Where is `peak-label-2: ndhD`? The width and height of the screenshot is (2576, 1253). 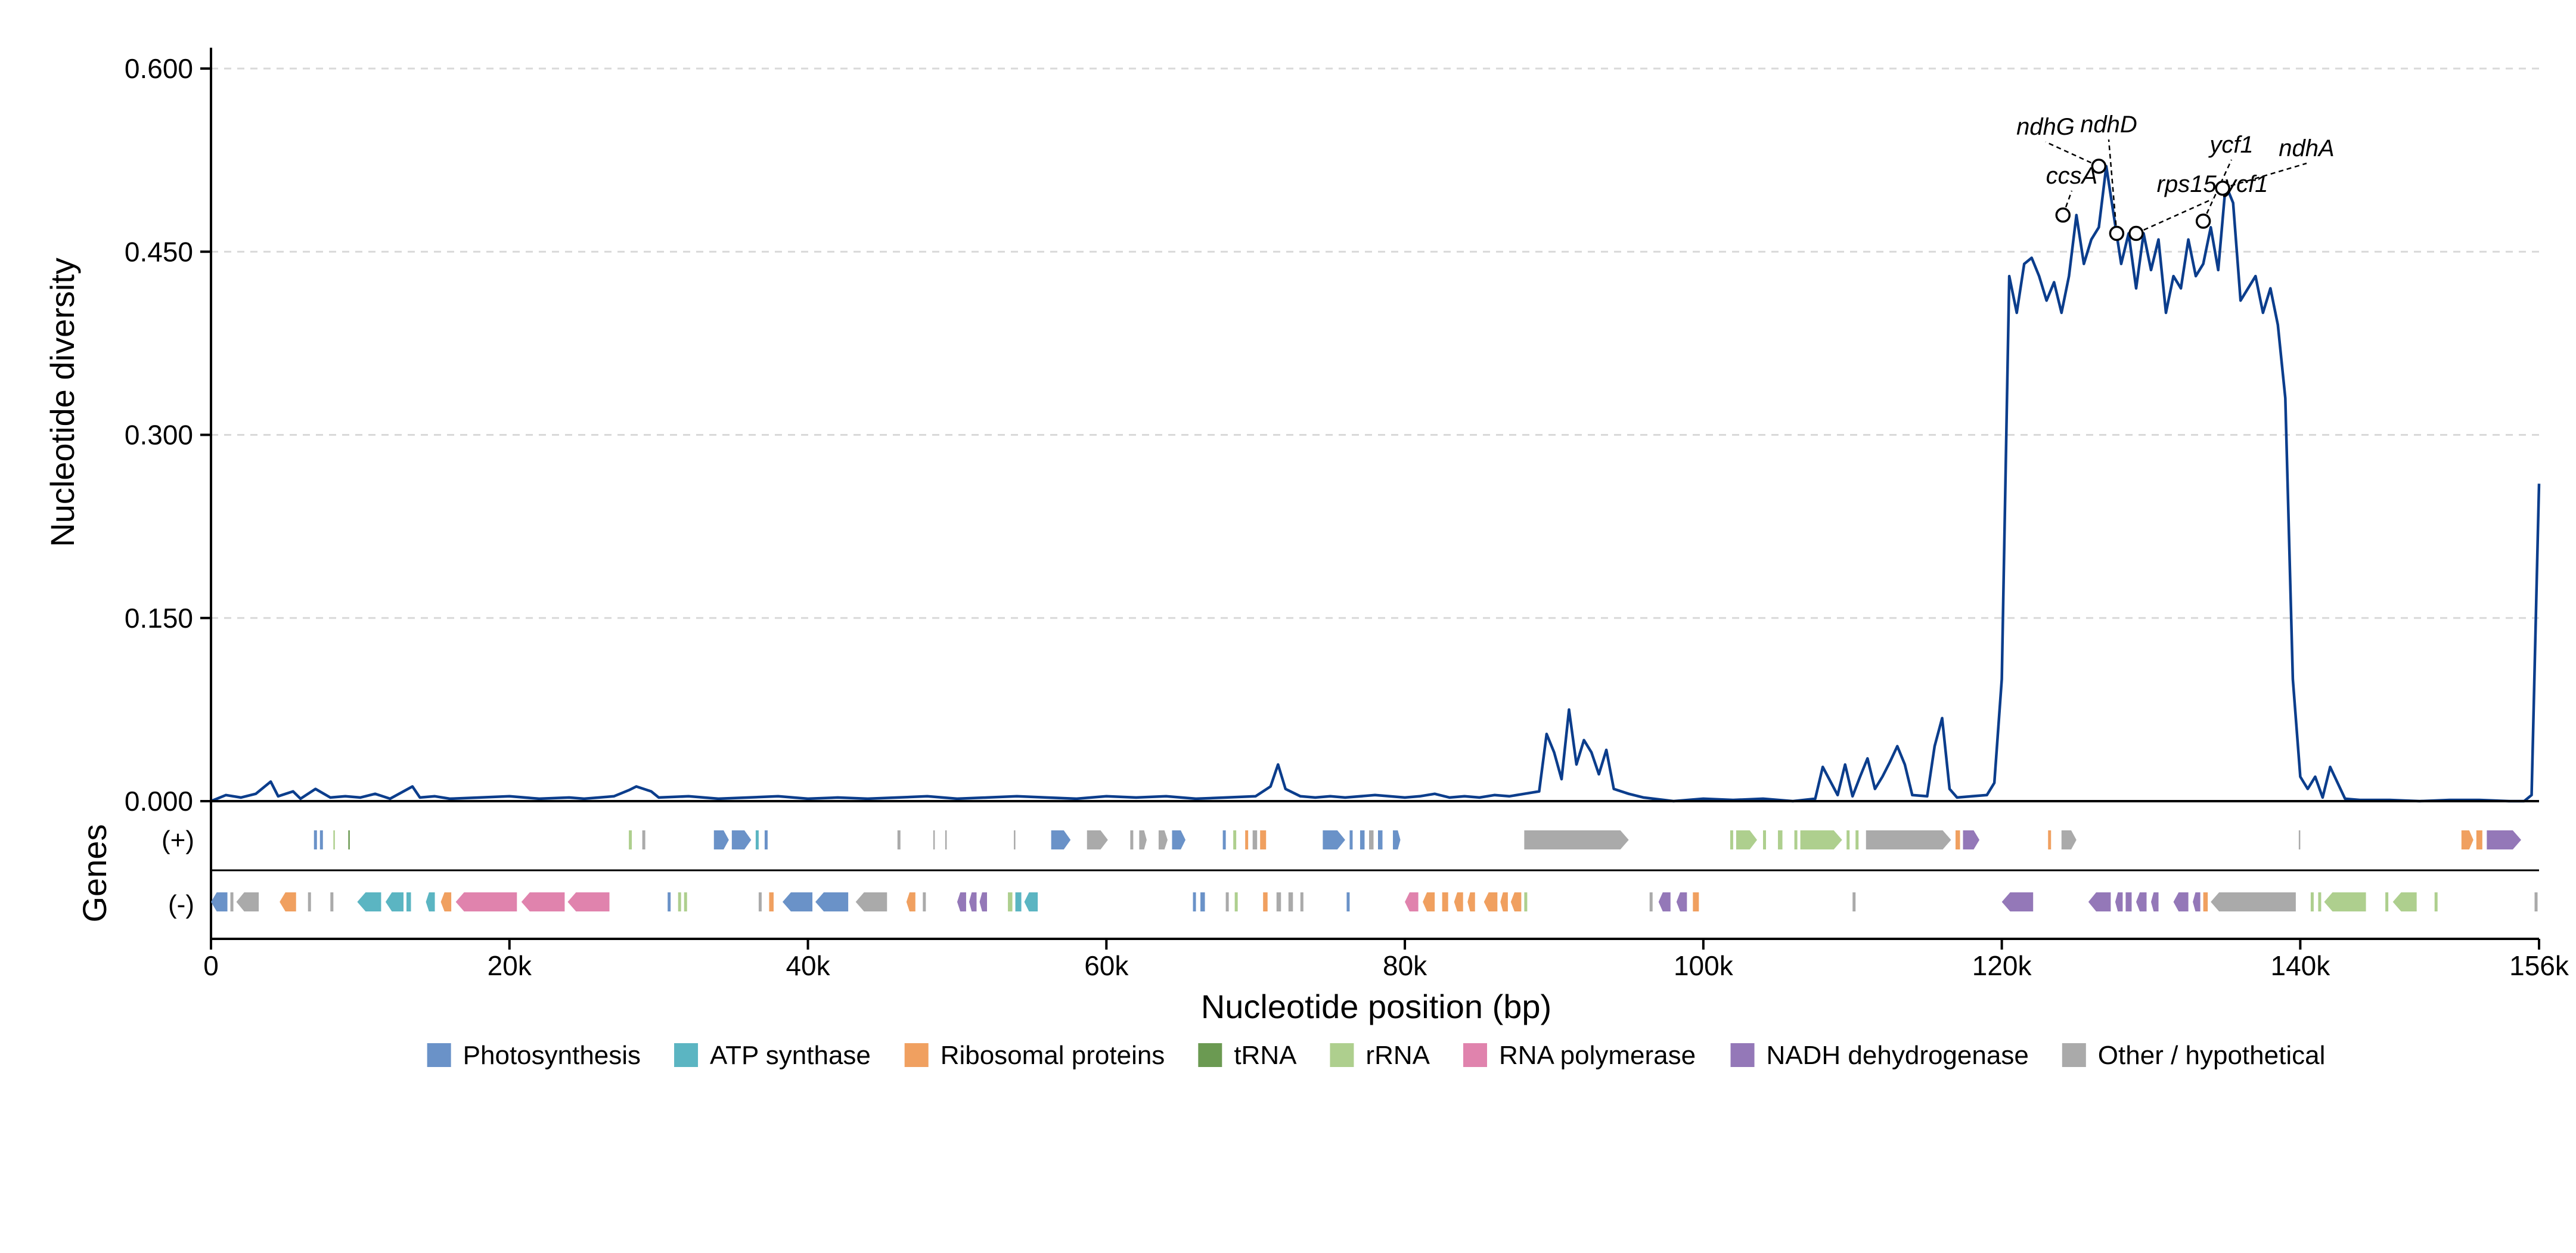 peak-label-2: ndhD is located at coordinates (2109, 124).